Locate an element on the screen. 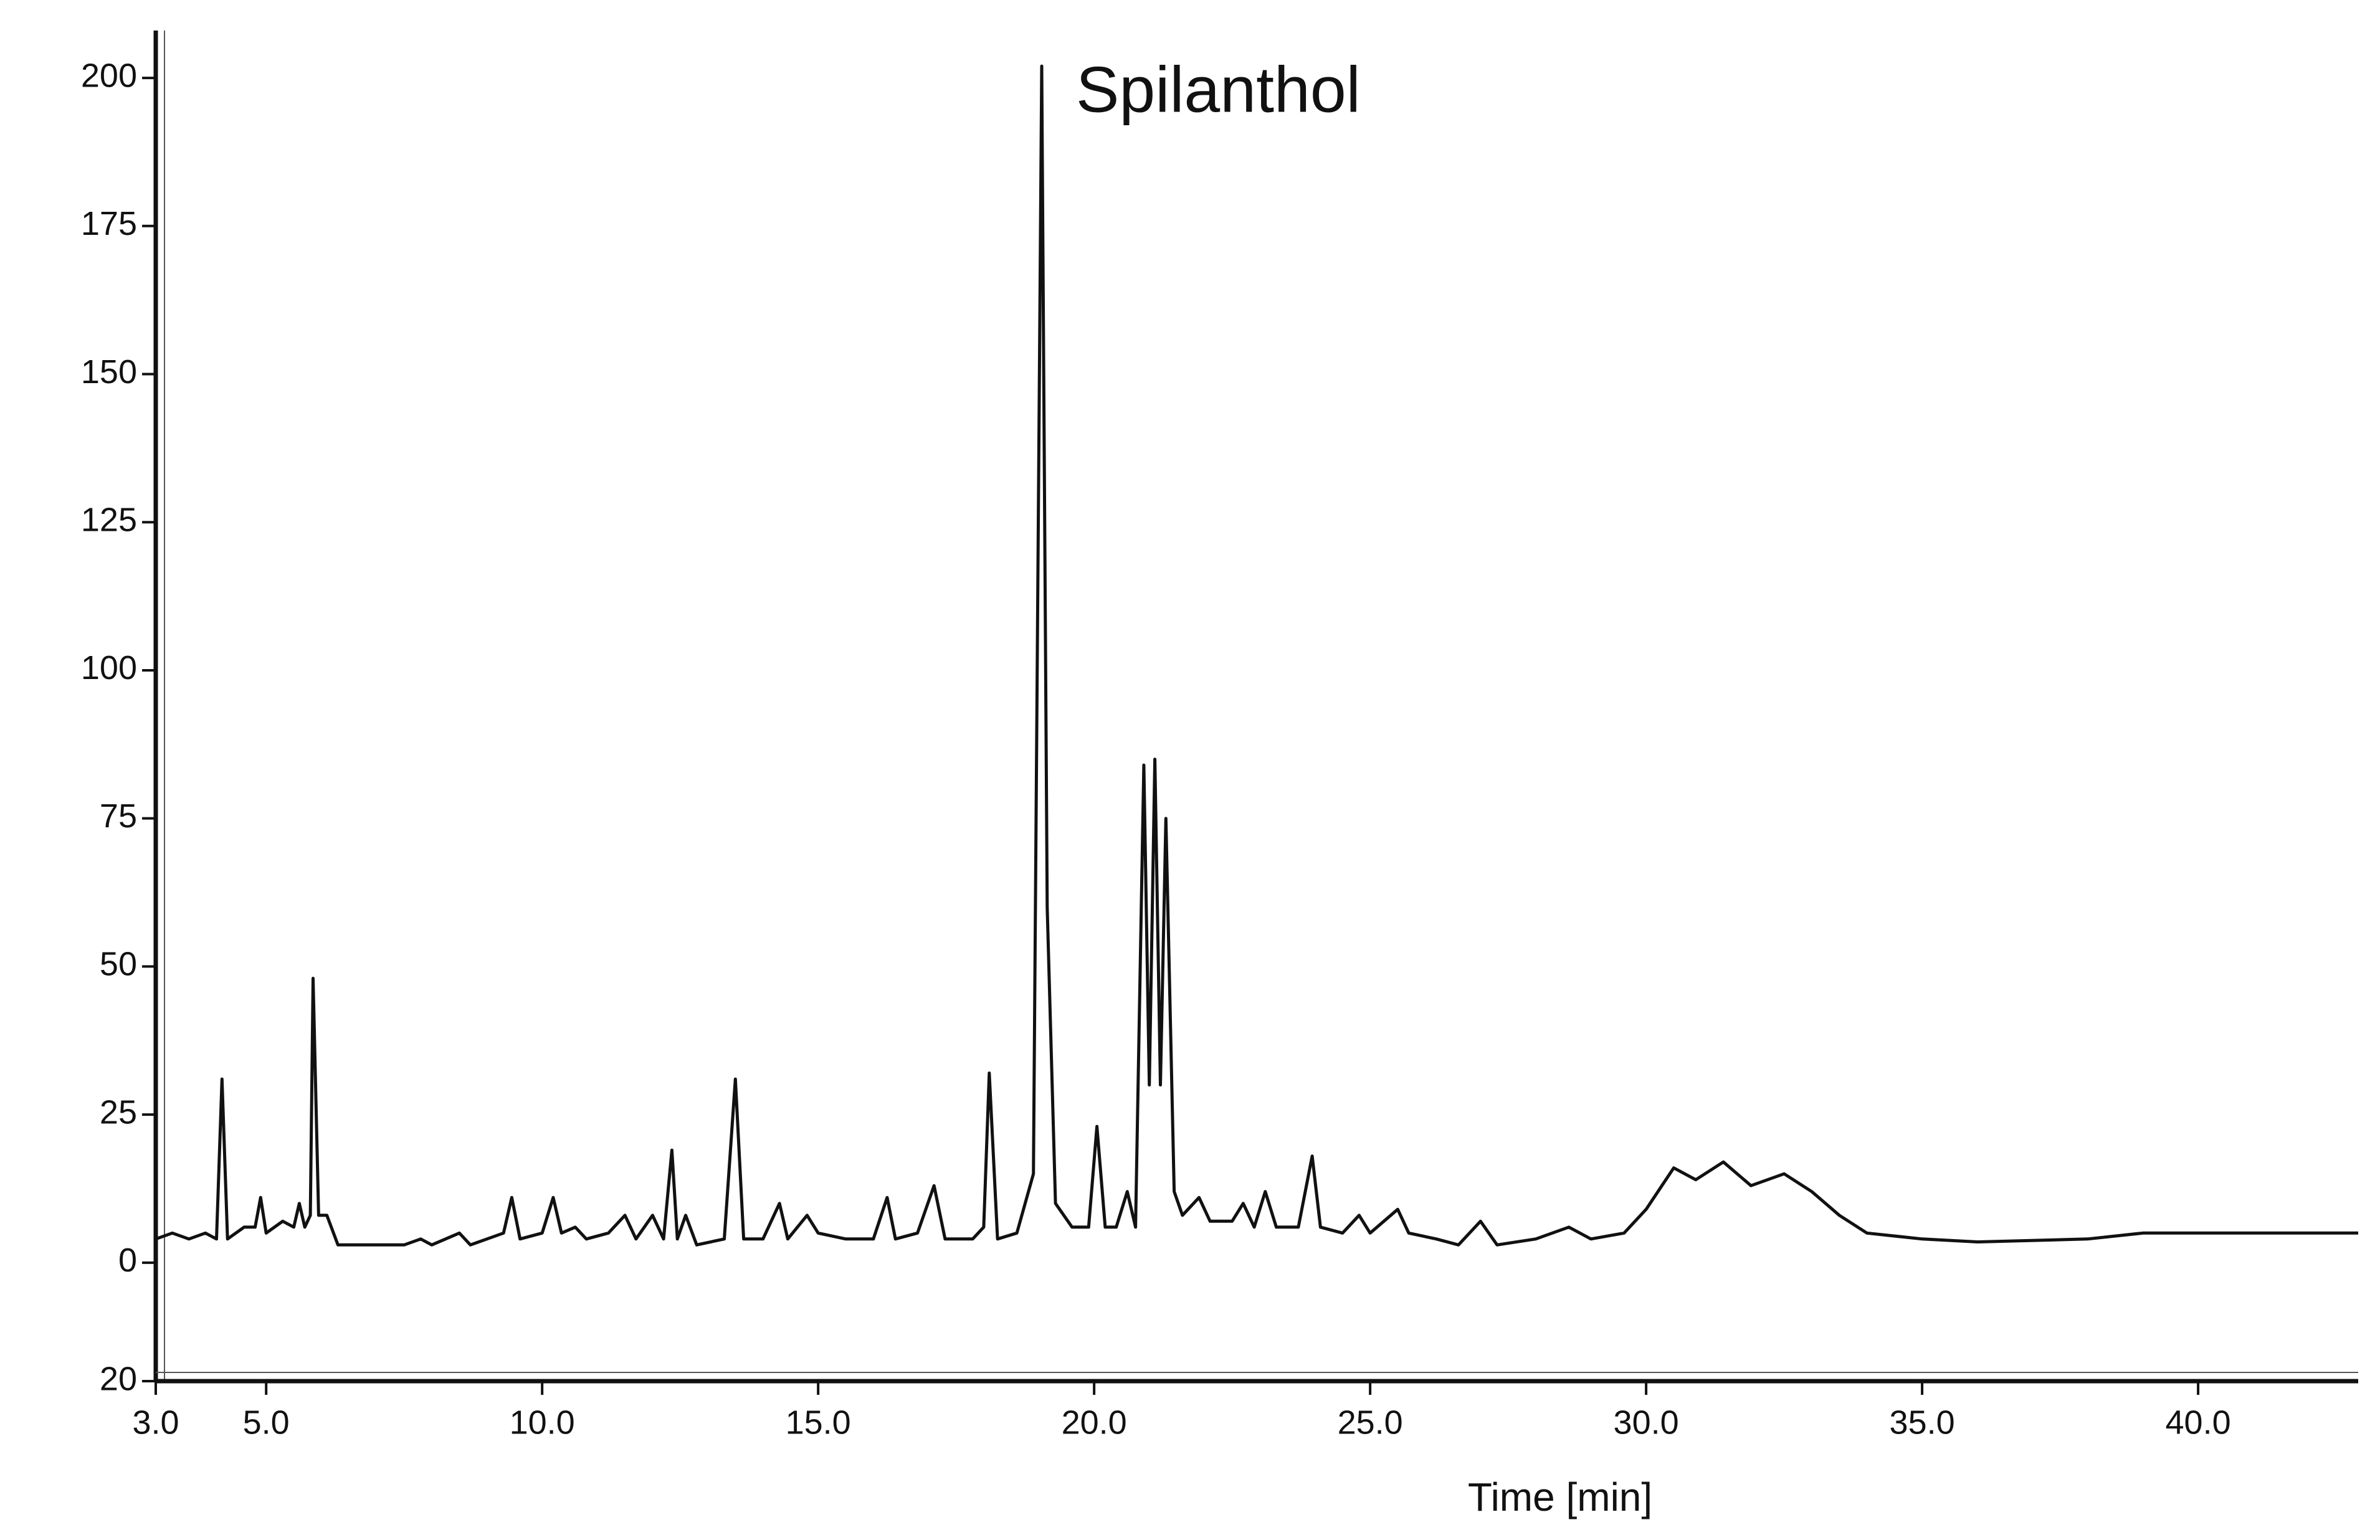  y-tick-label: 50 is located at coordinates (119, 964).